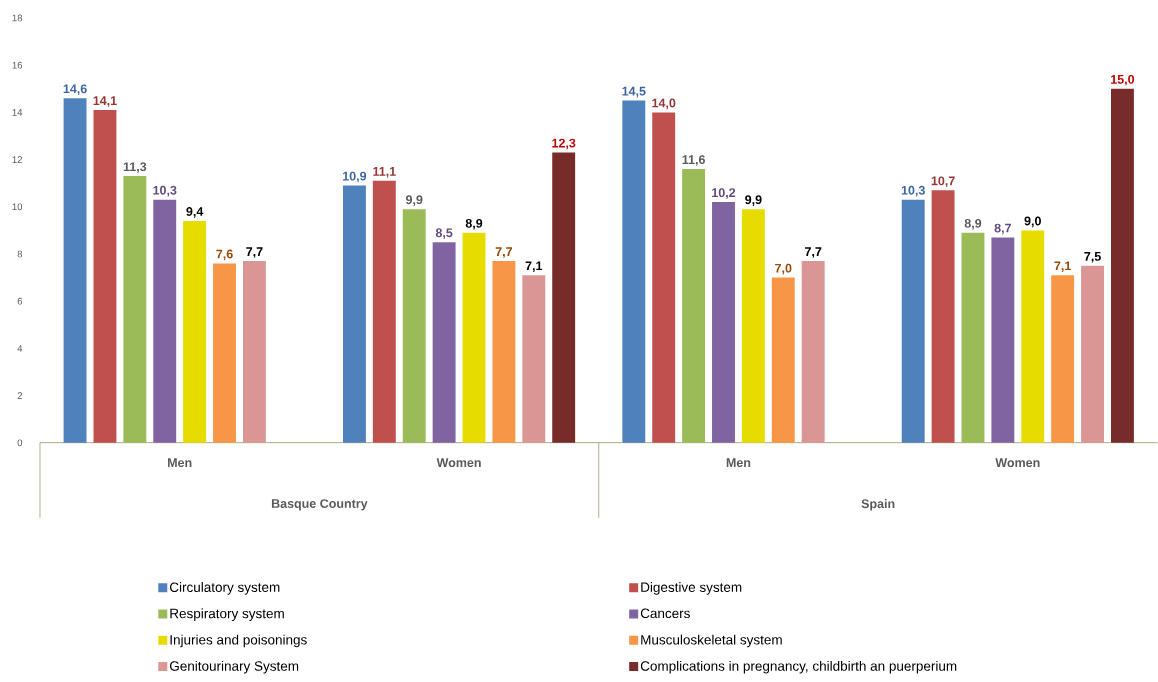 The image size is (1158, 682). I want to click on y-tick-label: 0, so click(20, 443).